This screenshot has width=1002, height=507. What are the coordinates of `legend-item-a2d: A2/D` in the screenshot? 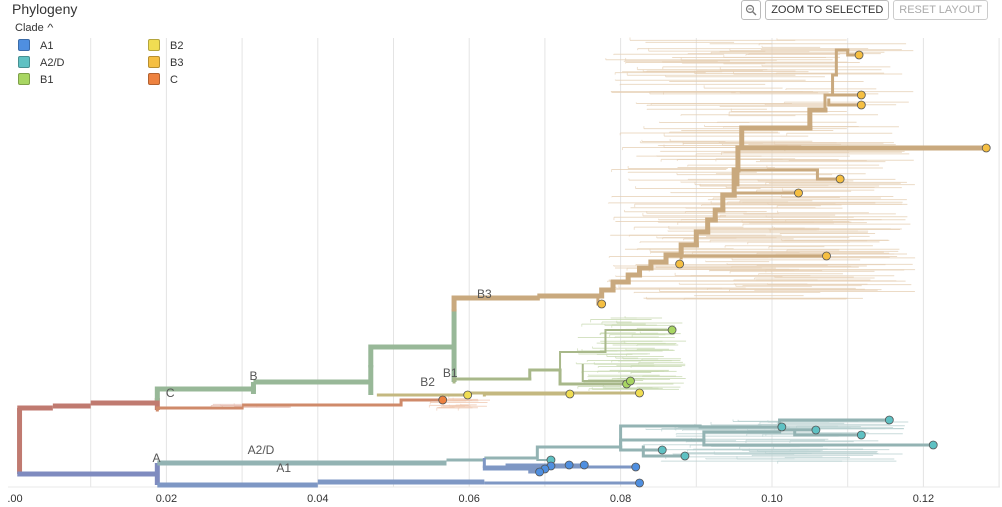 It's located at (88, 63).